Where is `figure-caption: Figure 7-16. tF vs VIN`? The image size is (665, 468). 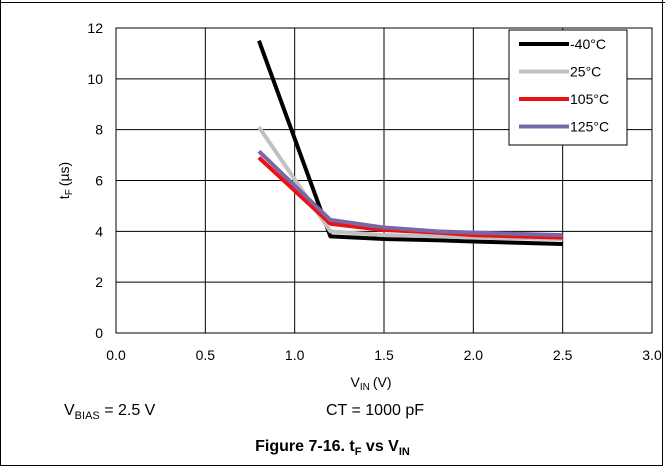
figure-caption: Figure 7-16. tF vs VIN is located at coordinates (332, 448).